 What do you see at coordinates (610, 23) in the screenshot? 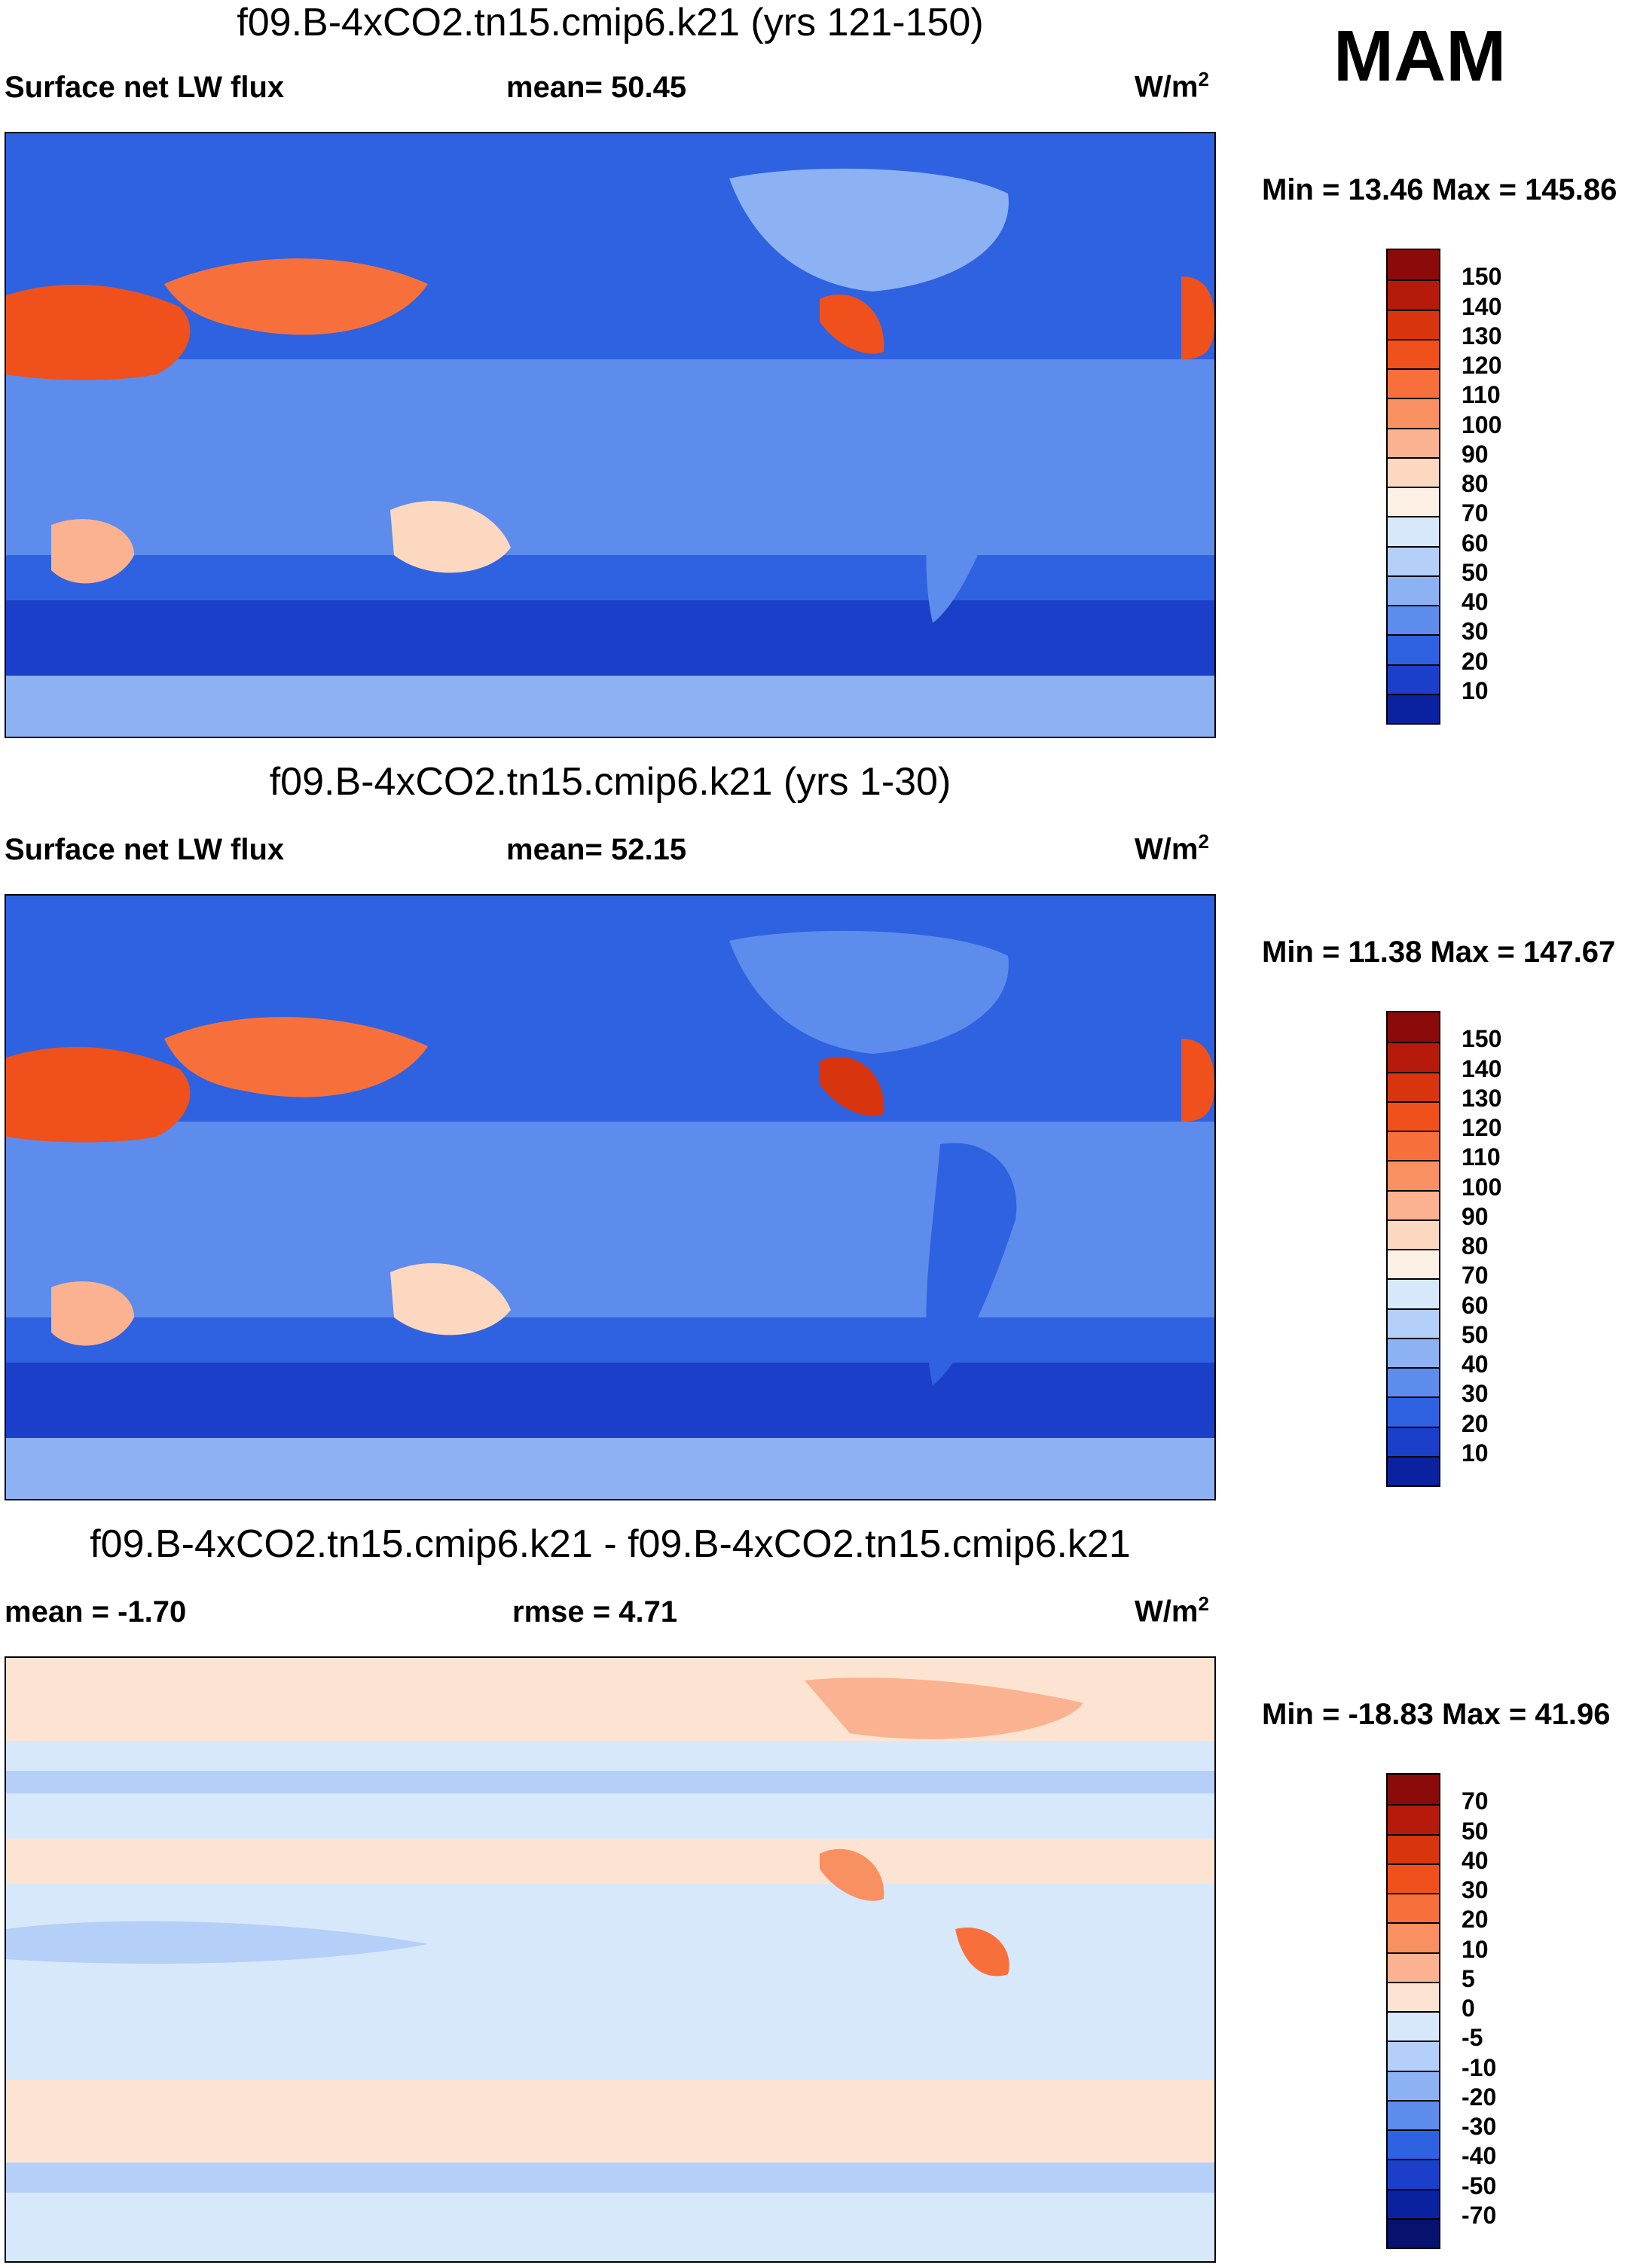
I see `panel-1-title: f09.B-4xCO2.tn15.cmip6.k21 (yrs 121-150)` at bounding box center [610, 23].